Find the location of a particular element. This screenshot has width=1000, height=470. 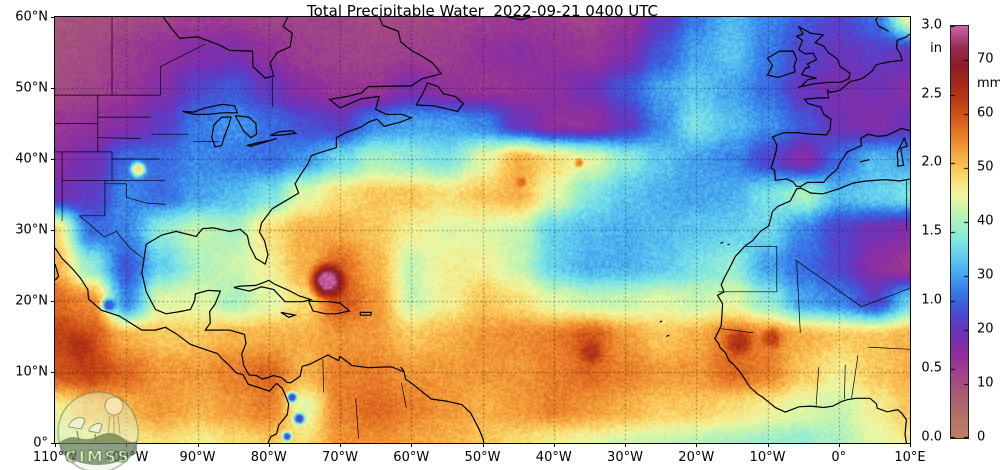

y-tick-label: 20°N is located at coordinates (31, 301).